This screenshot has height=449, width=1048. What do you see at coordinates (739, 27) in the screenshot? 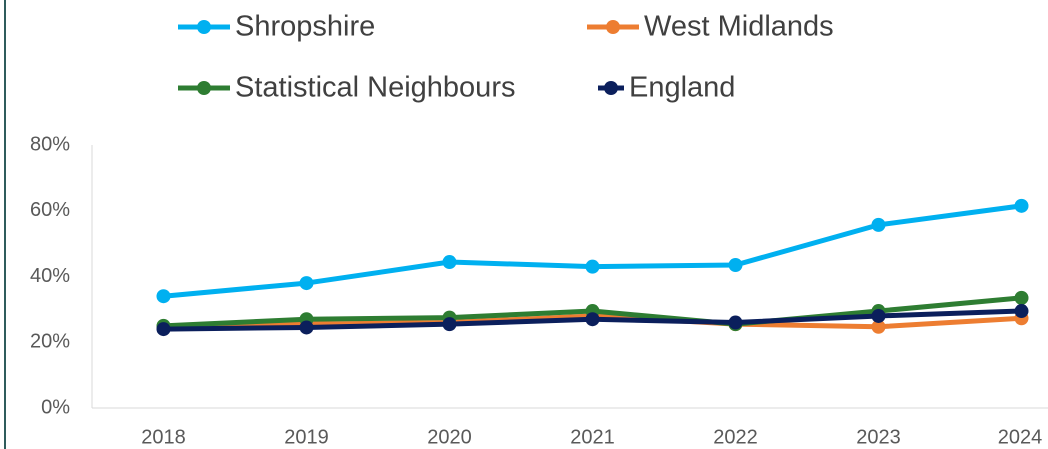
I see `legend-label: West Midlands` at bounding box center [739, 27].